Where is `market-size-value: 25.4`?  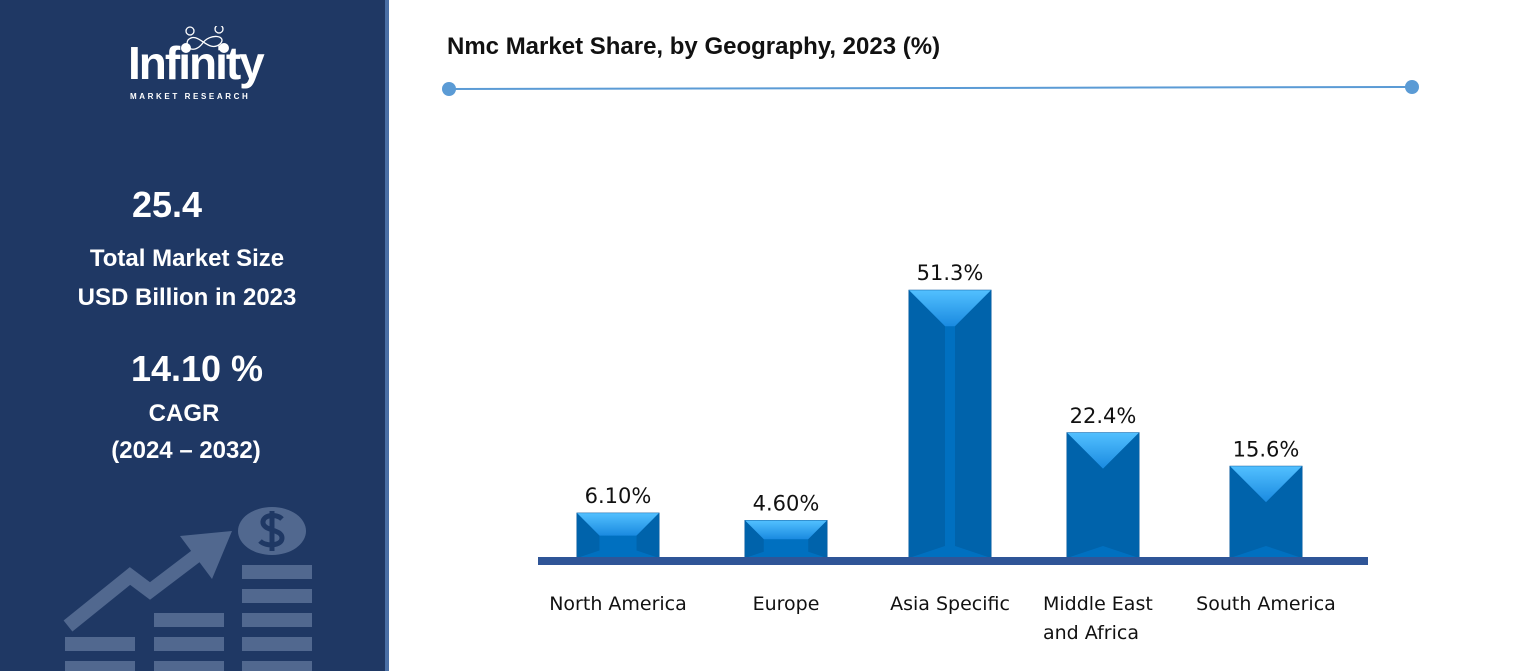 market-size-value: 25.4 is located at coordinates (167, 204).